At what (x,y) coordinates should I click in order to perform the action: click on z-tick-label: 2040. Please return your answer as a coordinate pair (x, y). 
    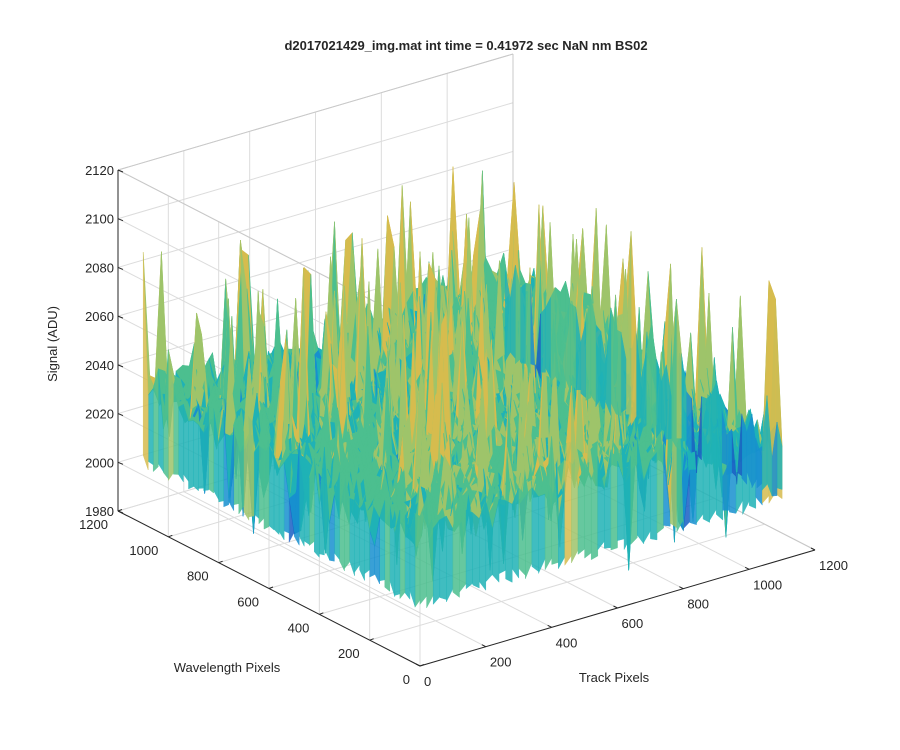
    Looking at the image, I should click on (99, 365).